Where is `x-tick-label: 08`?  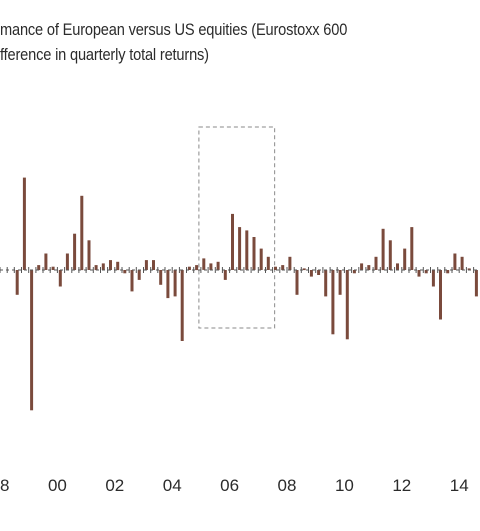 x-tick-label: 08 is located at coordinates (287, 485).